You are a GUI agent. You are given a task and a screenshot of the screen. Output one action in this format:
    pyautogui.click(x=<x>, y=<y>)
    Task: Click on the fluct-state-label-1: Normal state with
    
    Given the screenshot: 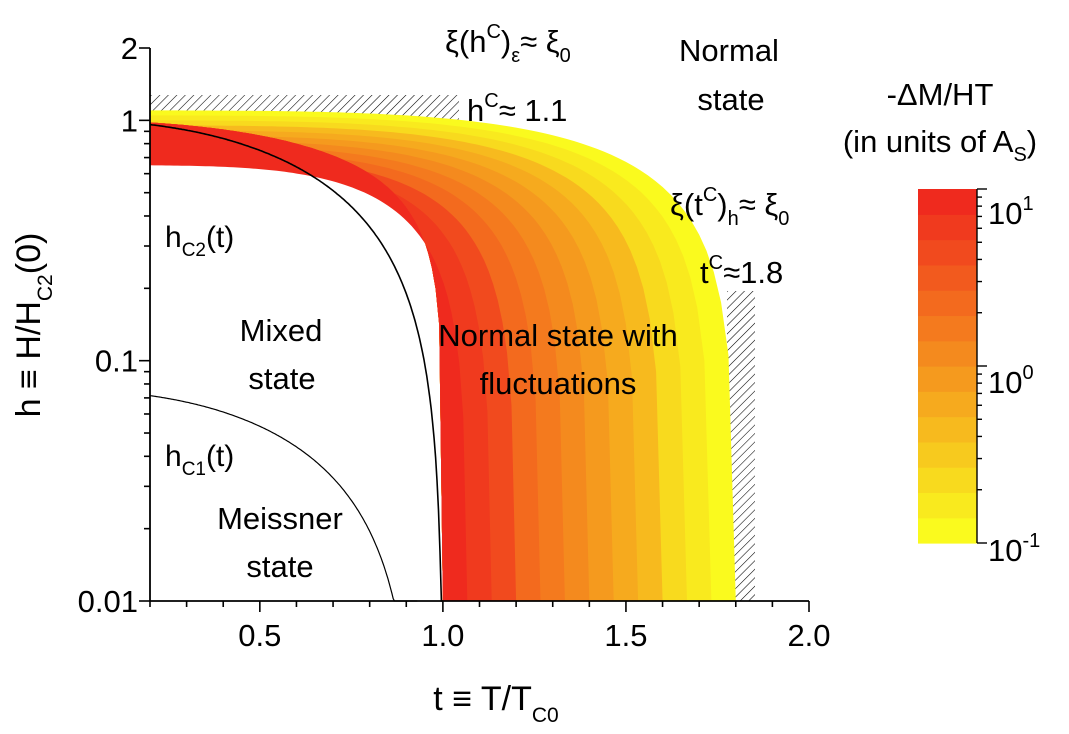 What is the action you would take?
    pyautogui.click(x=557, y=335)
    